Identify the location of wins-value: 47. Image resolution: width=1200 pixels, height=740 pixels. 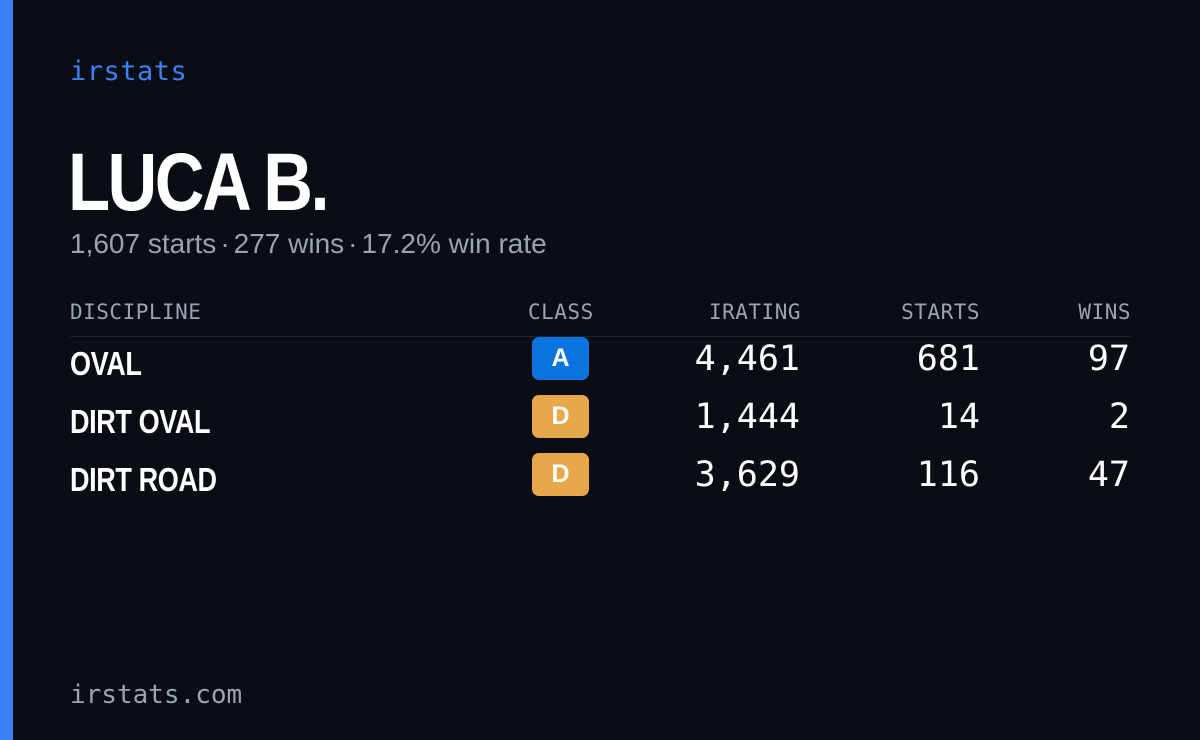
(1108, 475).